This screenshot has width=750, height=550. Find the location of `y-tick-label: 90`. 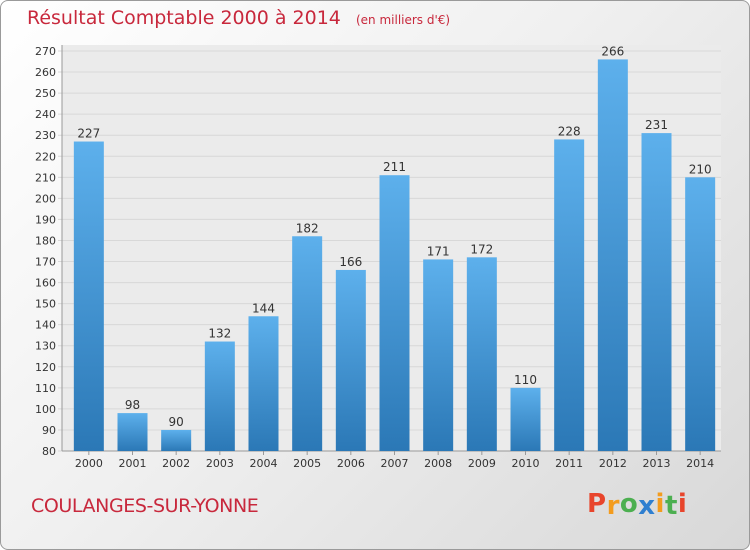

y-tick-label: 90 is located at coordinates (49, 430).